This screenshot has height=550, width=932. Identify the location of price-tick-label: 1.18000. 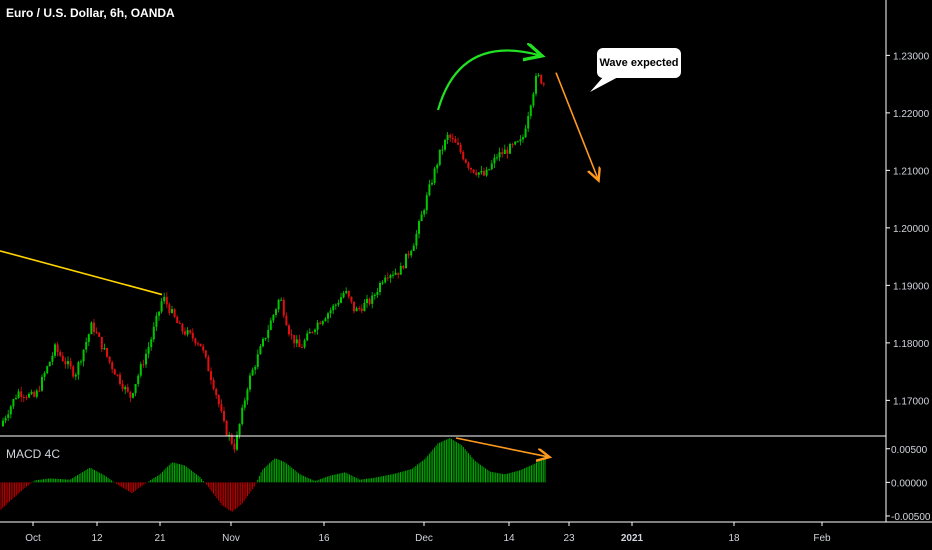
(911, 344).